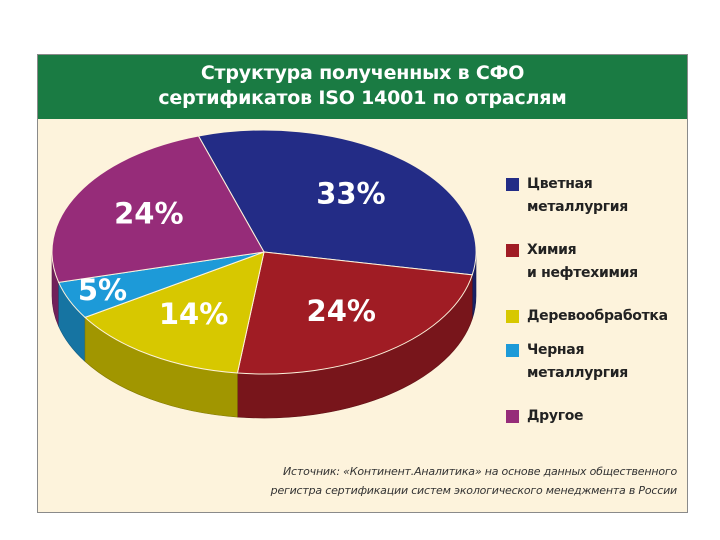  I want to click on pie-value-labels: 33% 24% 14% 5% 24%, so click(232, 253).